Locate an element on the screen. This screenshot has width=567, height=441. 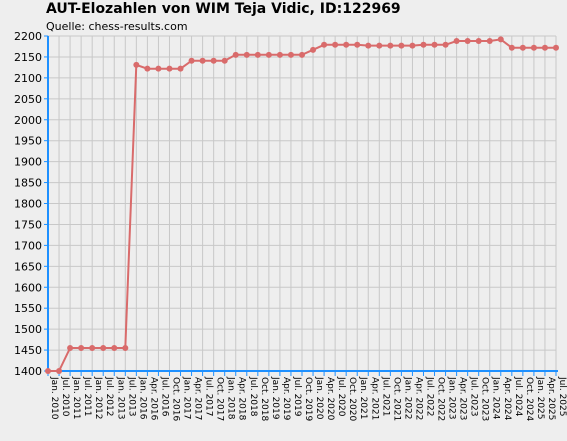
x-tick-label: Jul. 2017 is located at coordinates (209, 396).